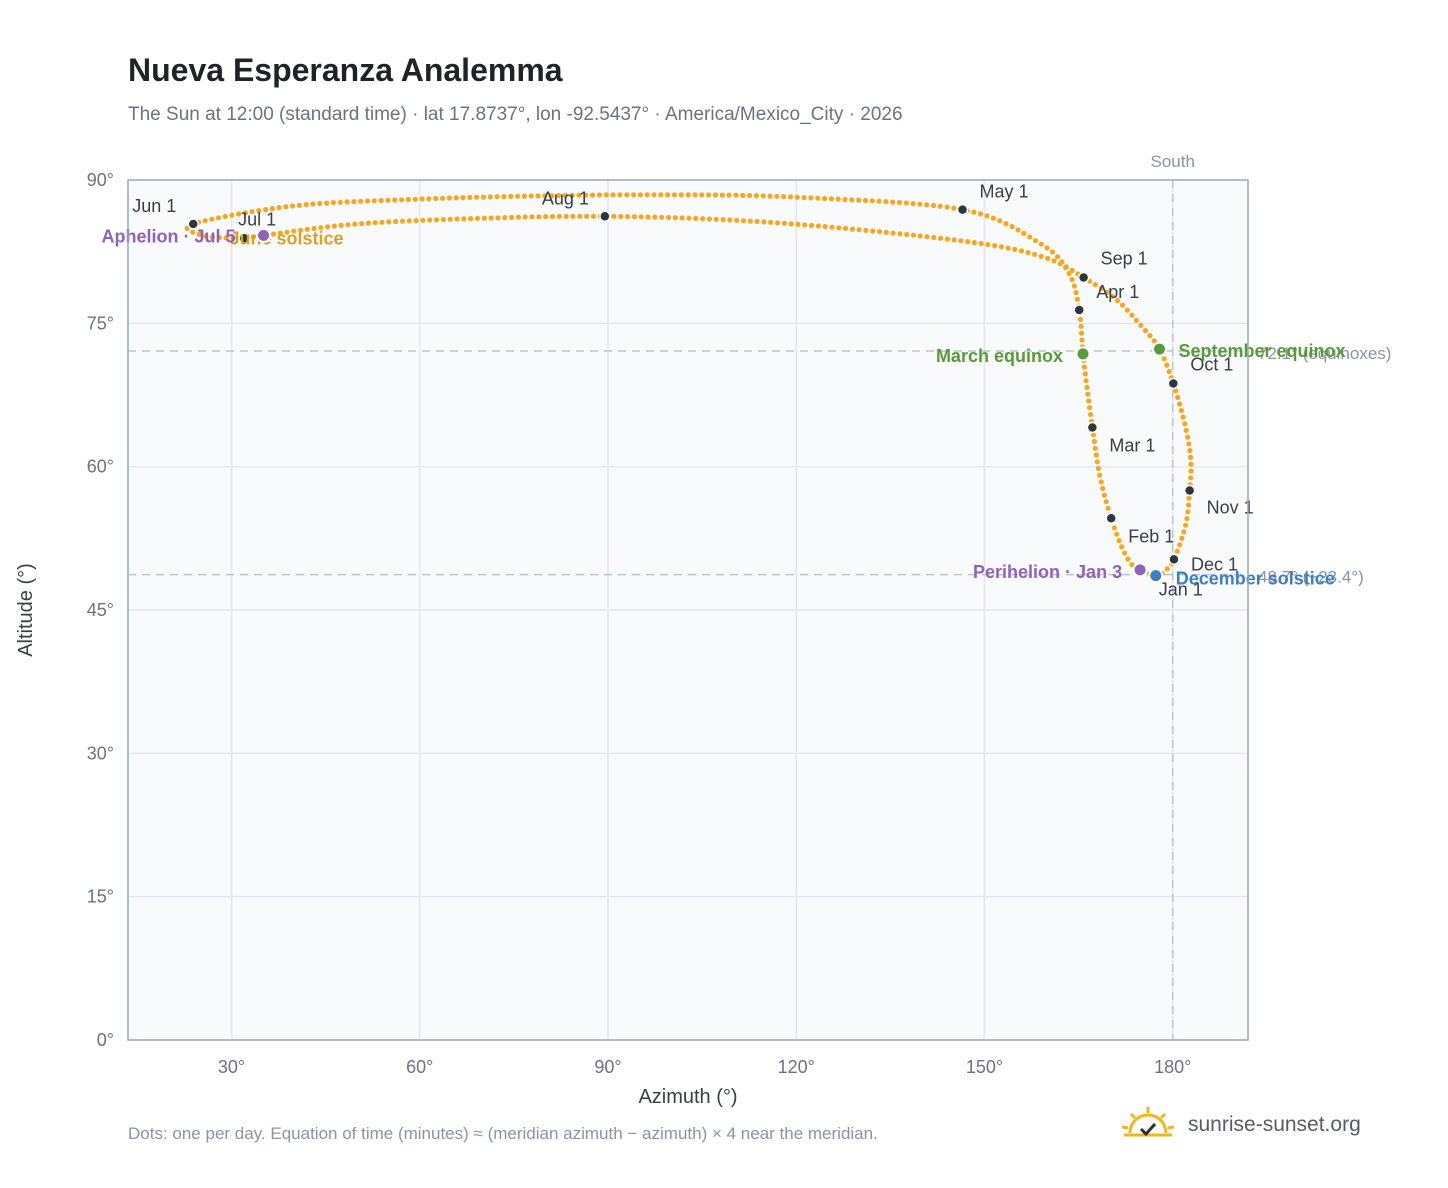 Image resolution: width=1448 pixels, height=1188 pixels. Describe the element at coordinates (1239, 1125) in the screenshot. I see `brand: sunrise-sunset.org` at that location.